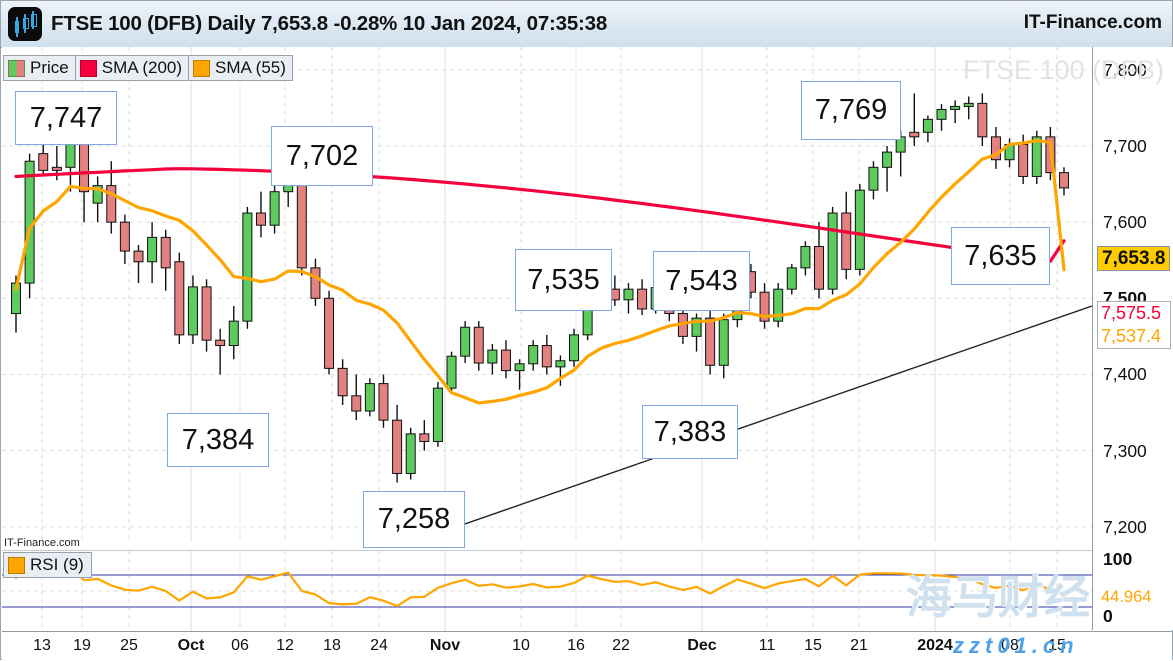 The height and width of the screenshot is (661, 1173). I want to click on sma55-value-tag: 7,537.4, so click(1134, 337).